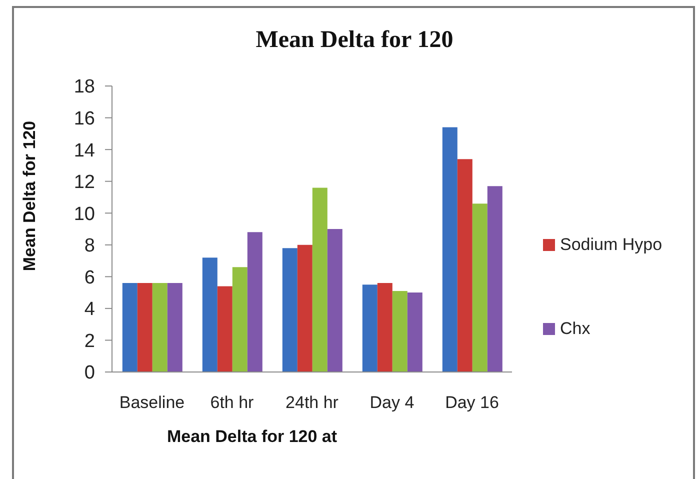 This screenshot has width=700, height=479. Describe the element at coordinates (152, 402) in the screenshot. I see `x-tick-label: Baseline` at that location.